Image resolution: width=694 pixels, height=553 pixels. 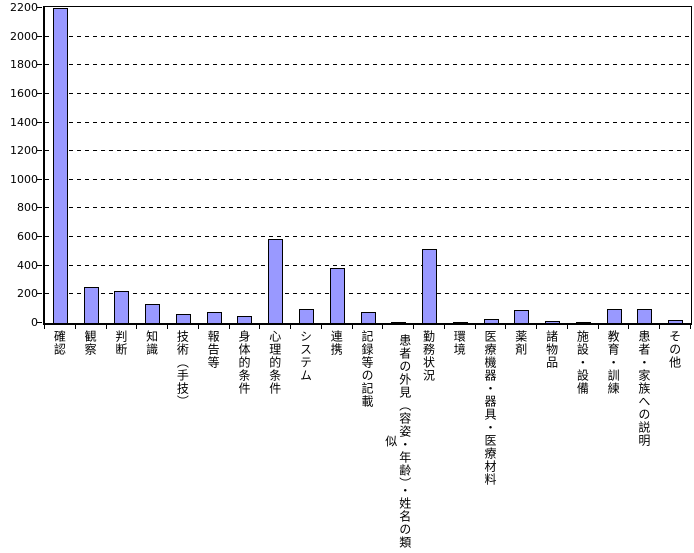 What do you see at coordinates (305, 356) in the screenshot?
I see `x-axis-category-label: システム` at bounding box center [305, 356].